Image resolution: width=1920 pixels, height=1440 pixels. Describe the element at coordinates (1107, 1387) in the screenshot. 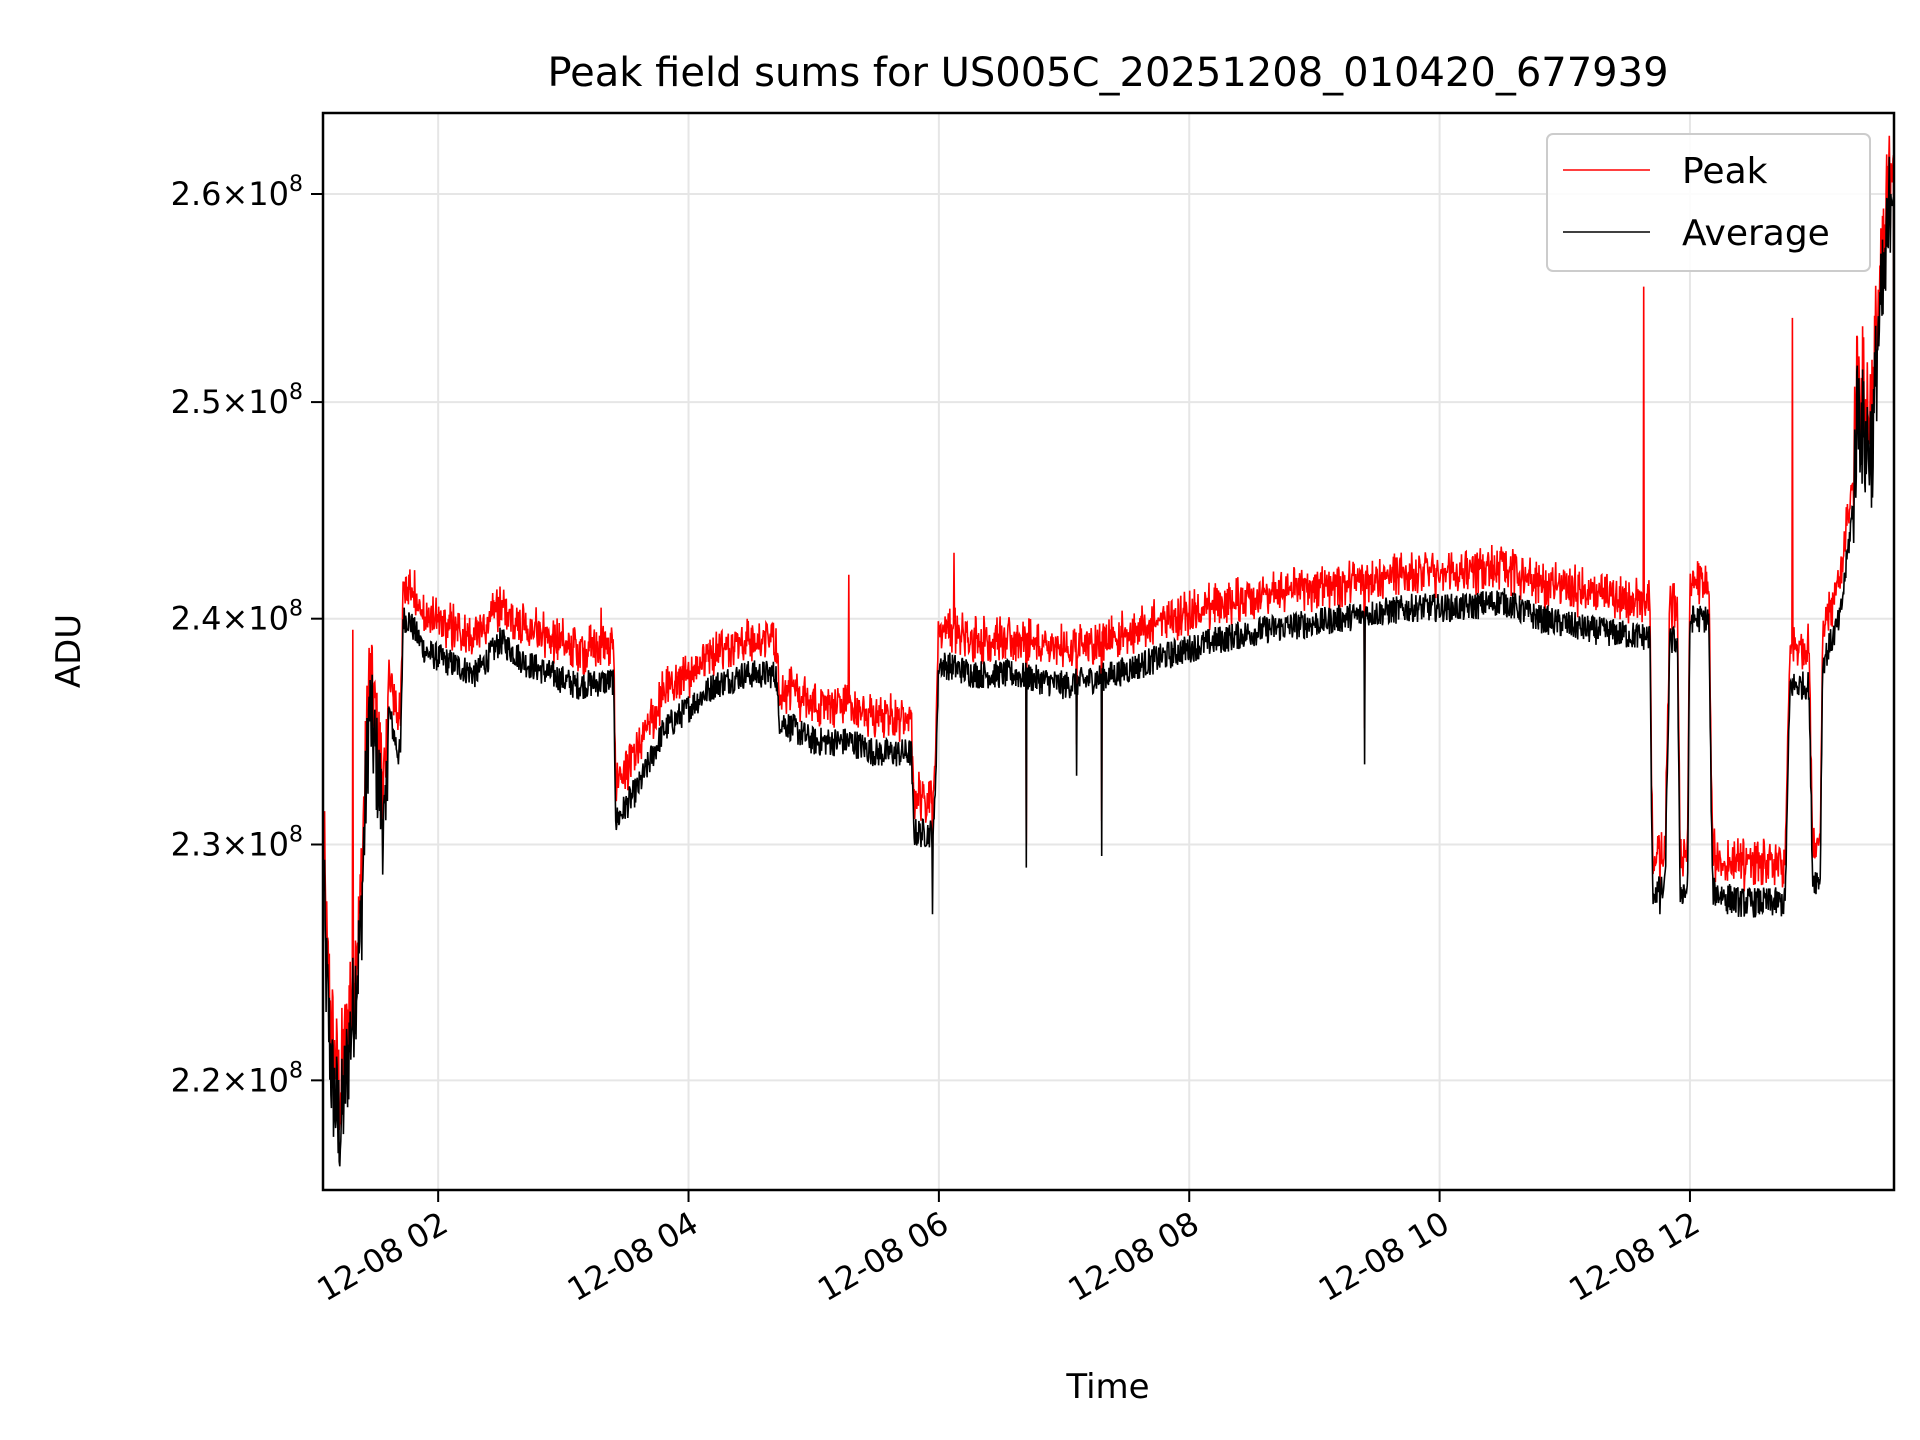

I see `x-axis-label: Time` at that location.